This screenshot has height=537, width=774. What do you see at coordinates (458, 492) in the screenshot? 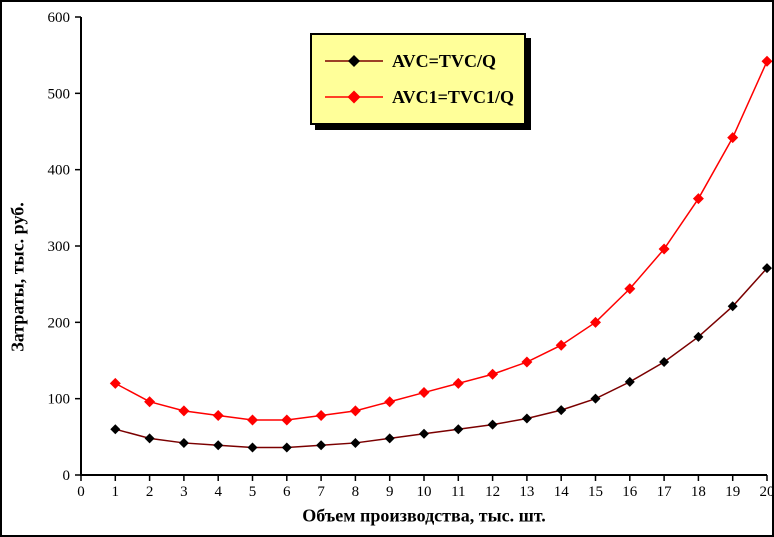
I see `svg-text: 11` at bounding box center [458, 492].